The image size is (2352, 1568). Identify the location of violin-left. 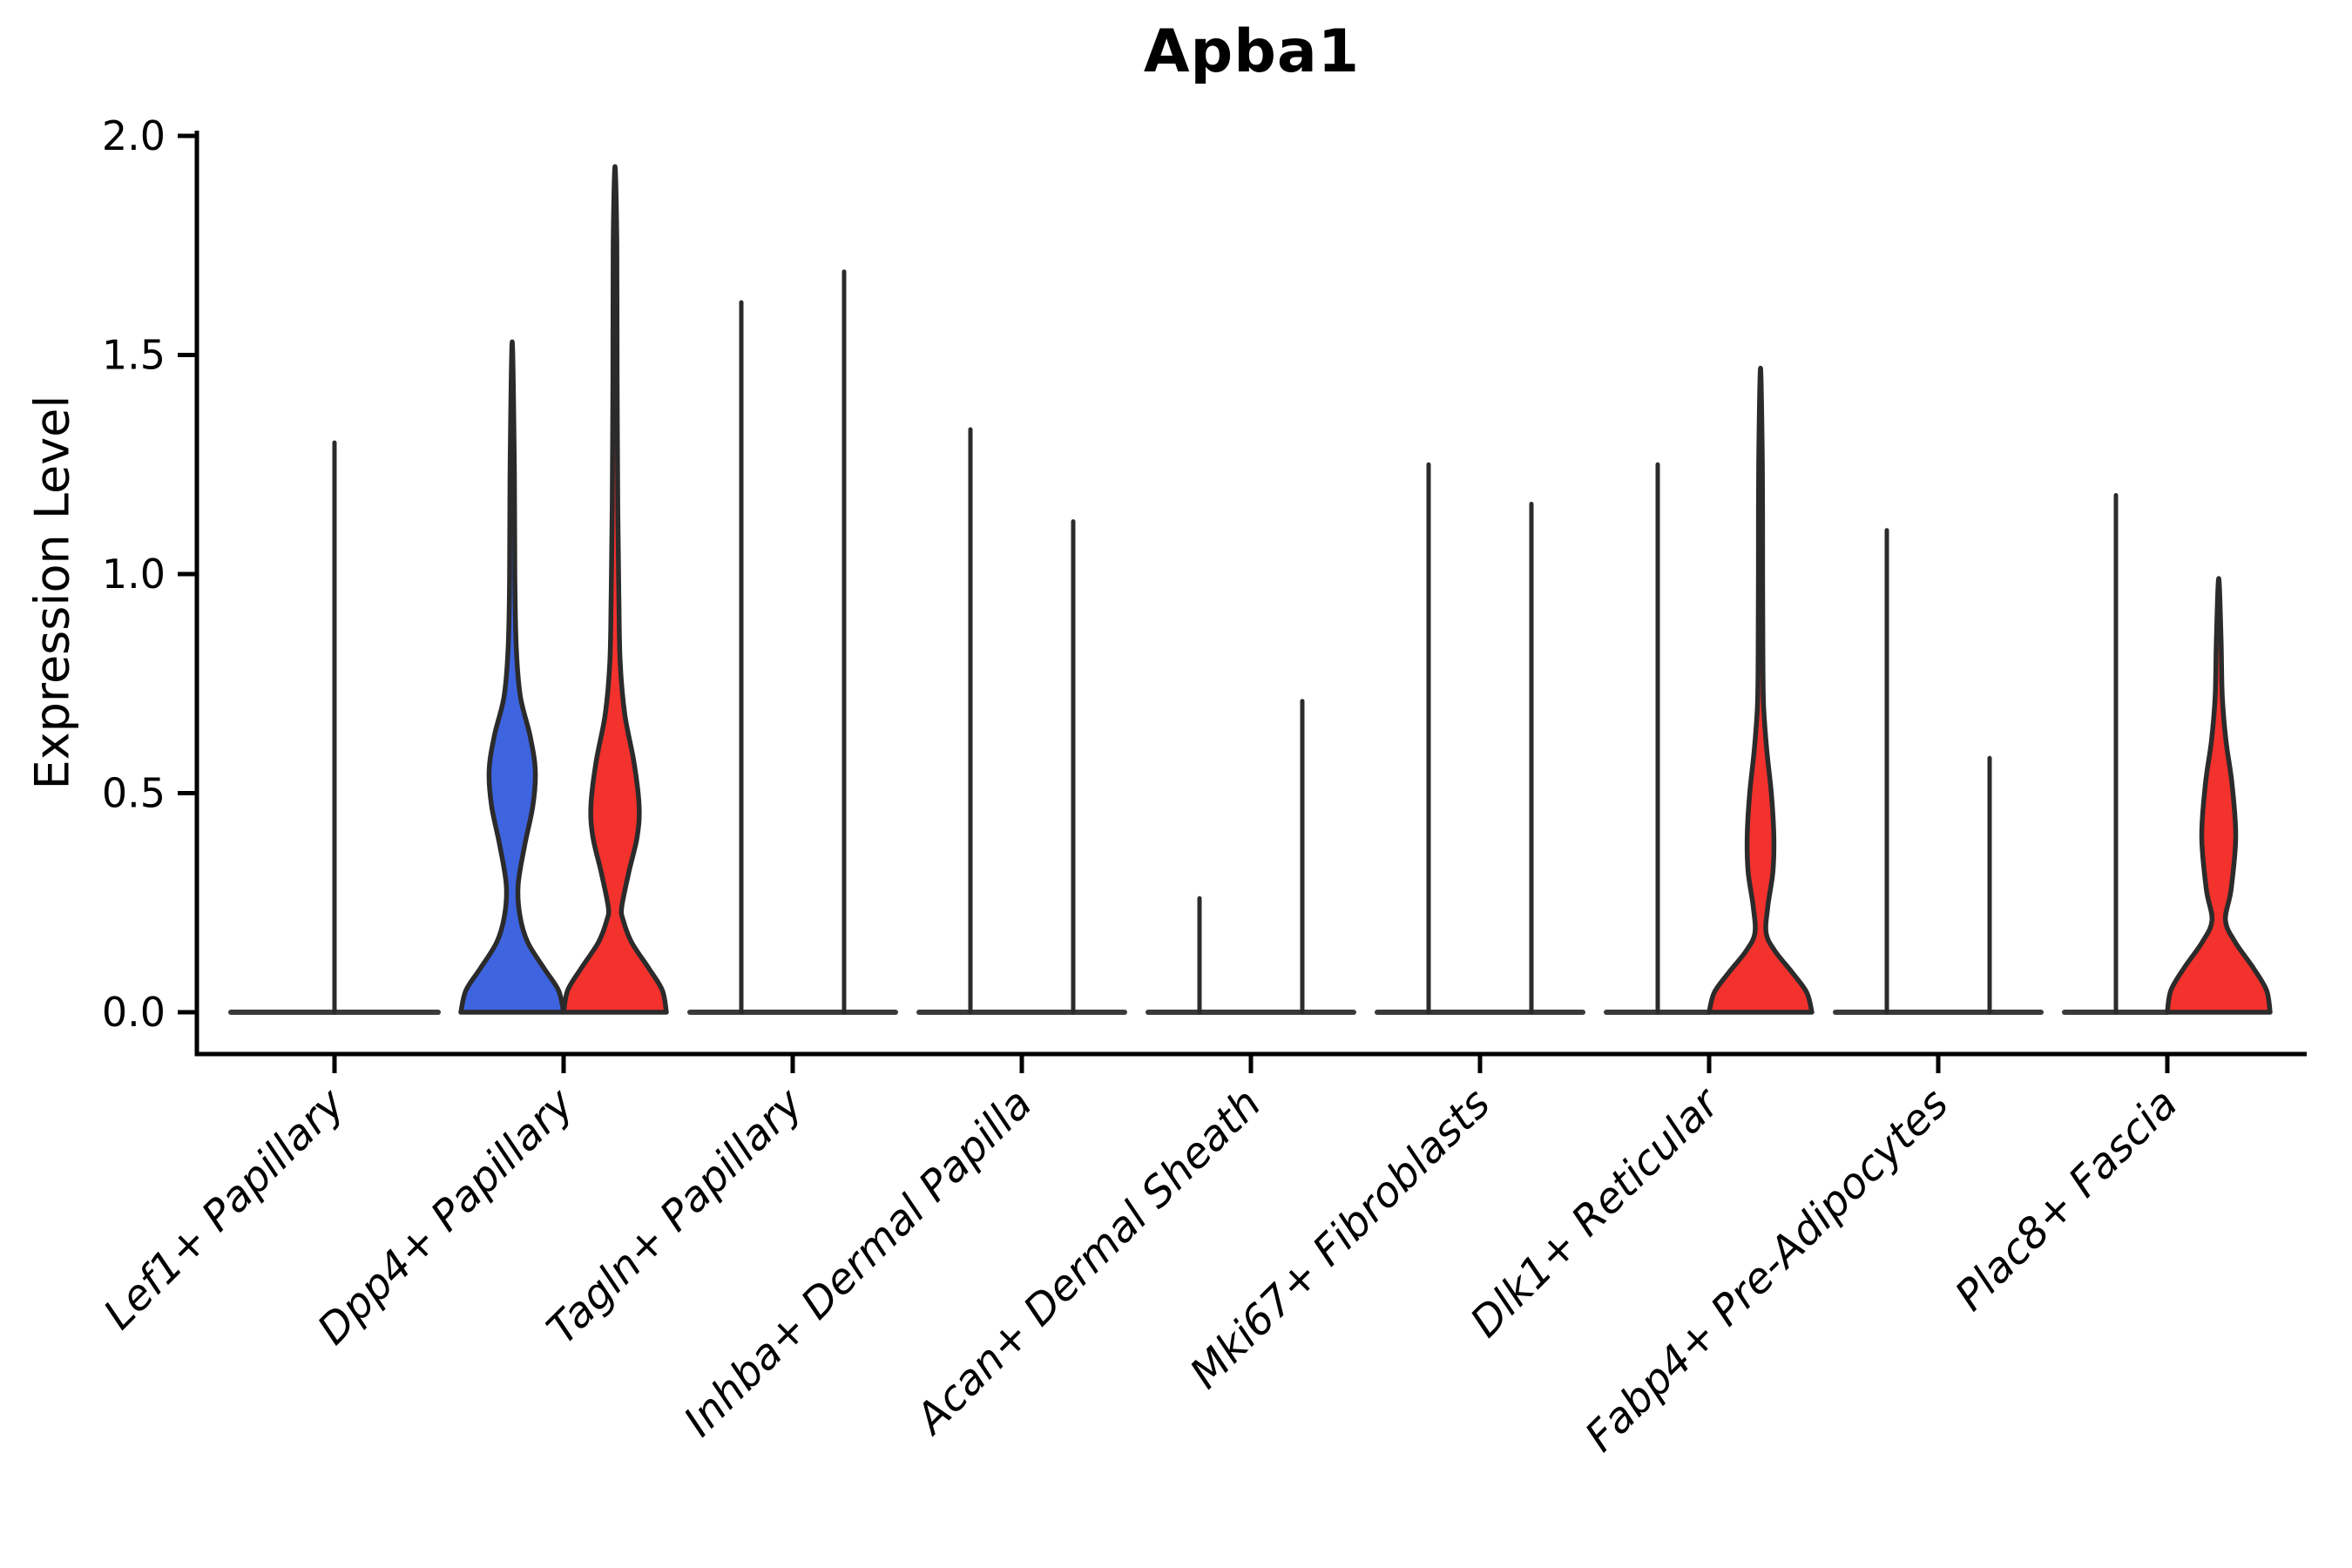
(512, 677).